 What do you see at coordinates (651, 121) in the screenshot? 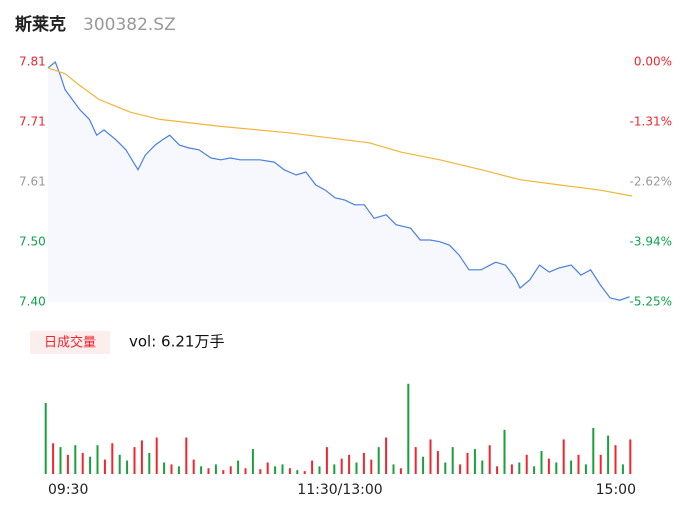
I see `y2-tick-label: -1.31%` at bounding box center [651, 121].